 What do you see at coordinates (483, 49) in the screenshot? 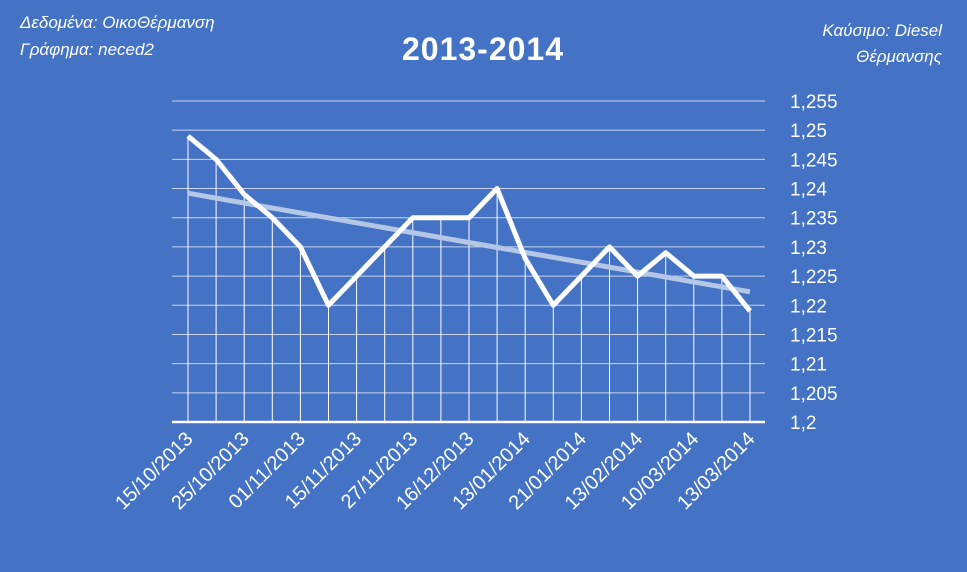
I see `chart-title: 2013-2014` at bounding box center [483, 49].